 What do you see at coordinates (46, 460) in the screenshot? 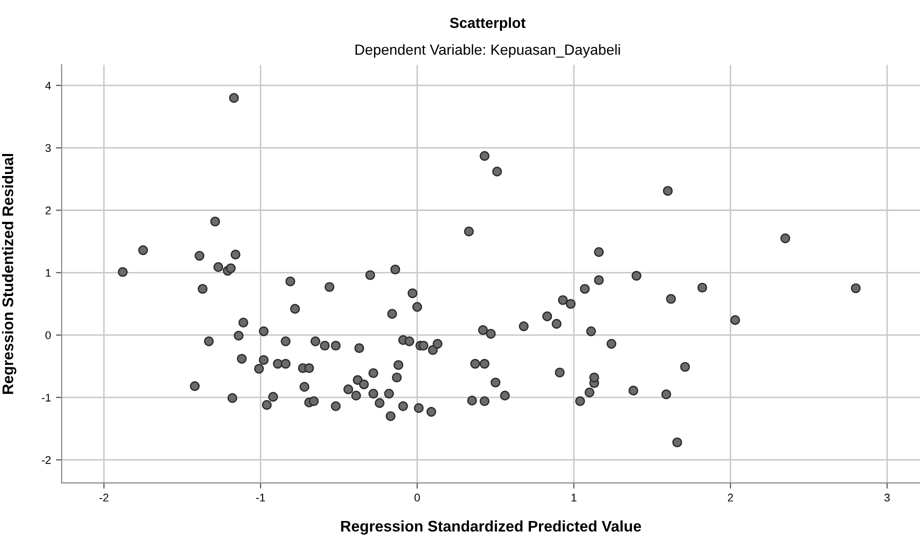
I see `y-tick-label: -2` at bounding box center [46, 460].